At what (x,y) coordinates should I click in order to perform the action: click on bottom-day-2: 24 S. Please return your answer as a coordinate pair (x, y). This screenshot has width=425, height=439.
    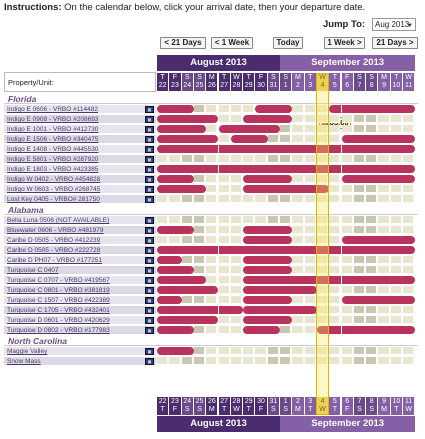
    Looking at the image, I should click on (187, 406).